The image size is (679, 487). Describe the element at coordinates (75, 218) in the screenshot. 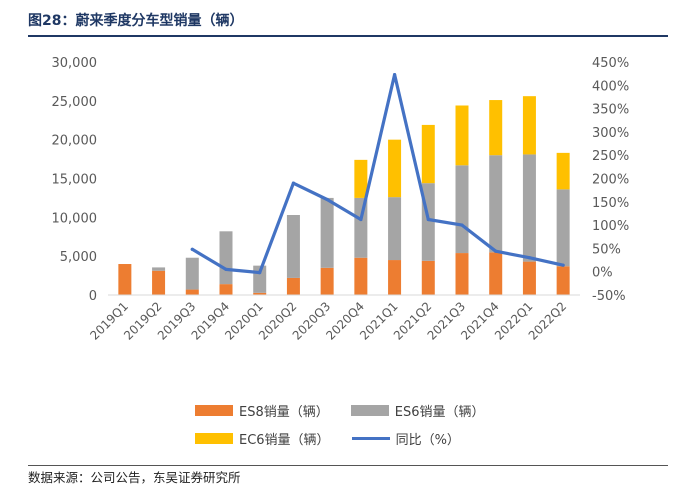

I see `y-left-tick-label: 10,000` at that location.